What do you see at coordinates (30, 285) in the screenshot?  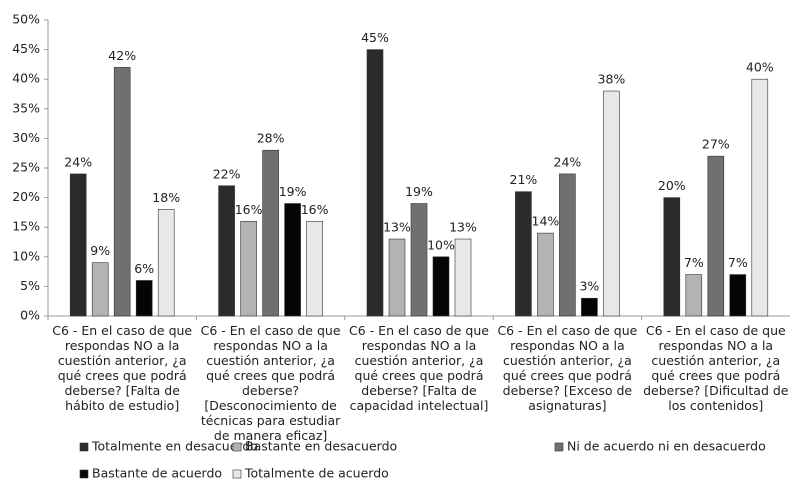 I see `y-tick-label: 5%` at bounding box center [30, 285].